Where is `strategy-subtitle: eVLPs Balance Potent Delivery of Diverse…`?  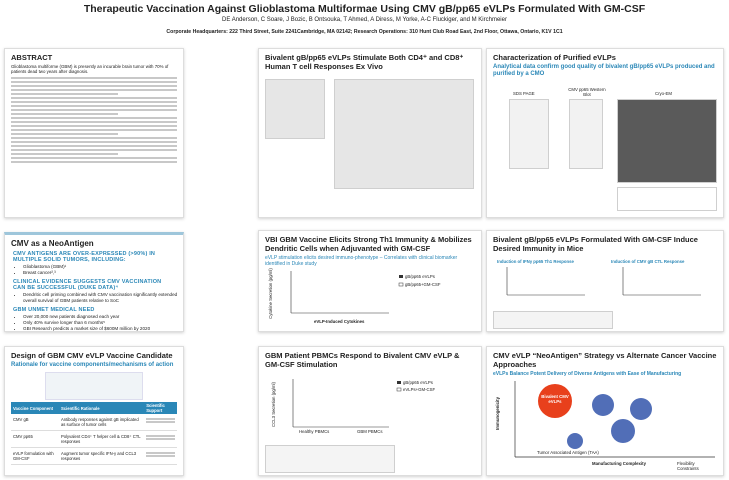
strategy-subtitle: eVLPs Balance Potent Delivery of Diverse… is located at coordinates (587, 374).